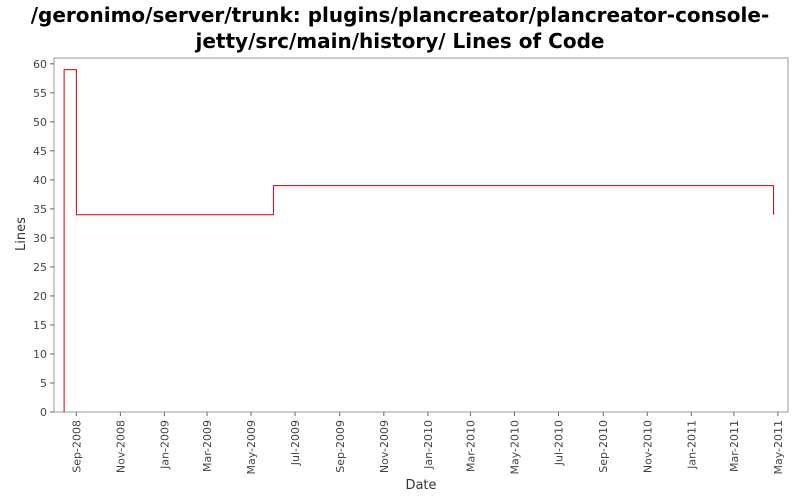 This screenshot has height=500, width=800. I want to click on y-tick-label: 0, so click(43, 412).